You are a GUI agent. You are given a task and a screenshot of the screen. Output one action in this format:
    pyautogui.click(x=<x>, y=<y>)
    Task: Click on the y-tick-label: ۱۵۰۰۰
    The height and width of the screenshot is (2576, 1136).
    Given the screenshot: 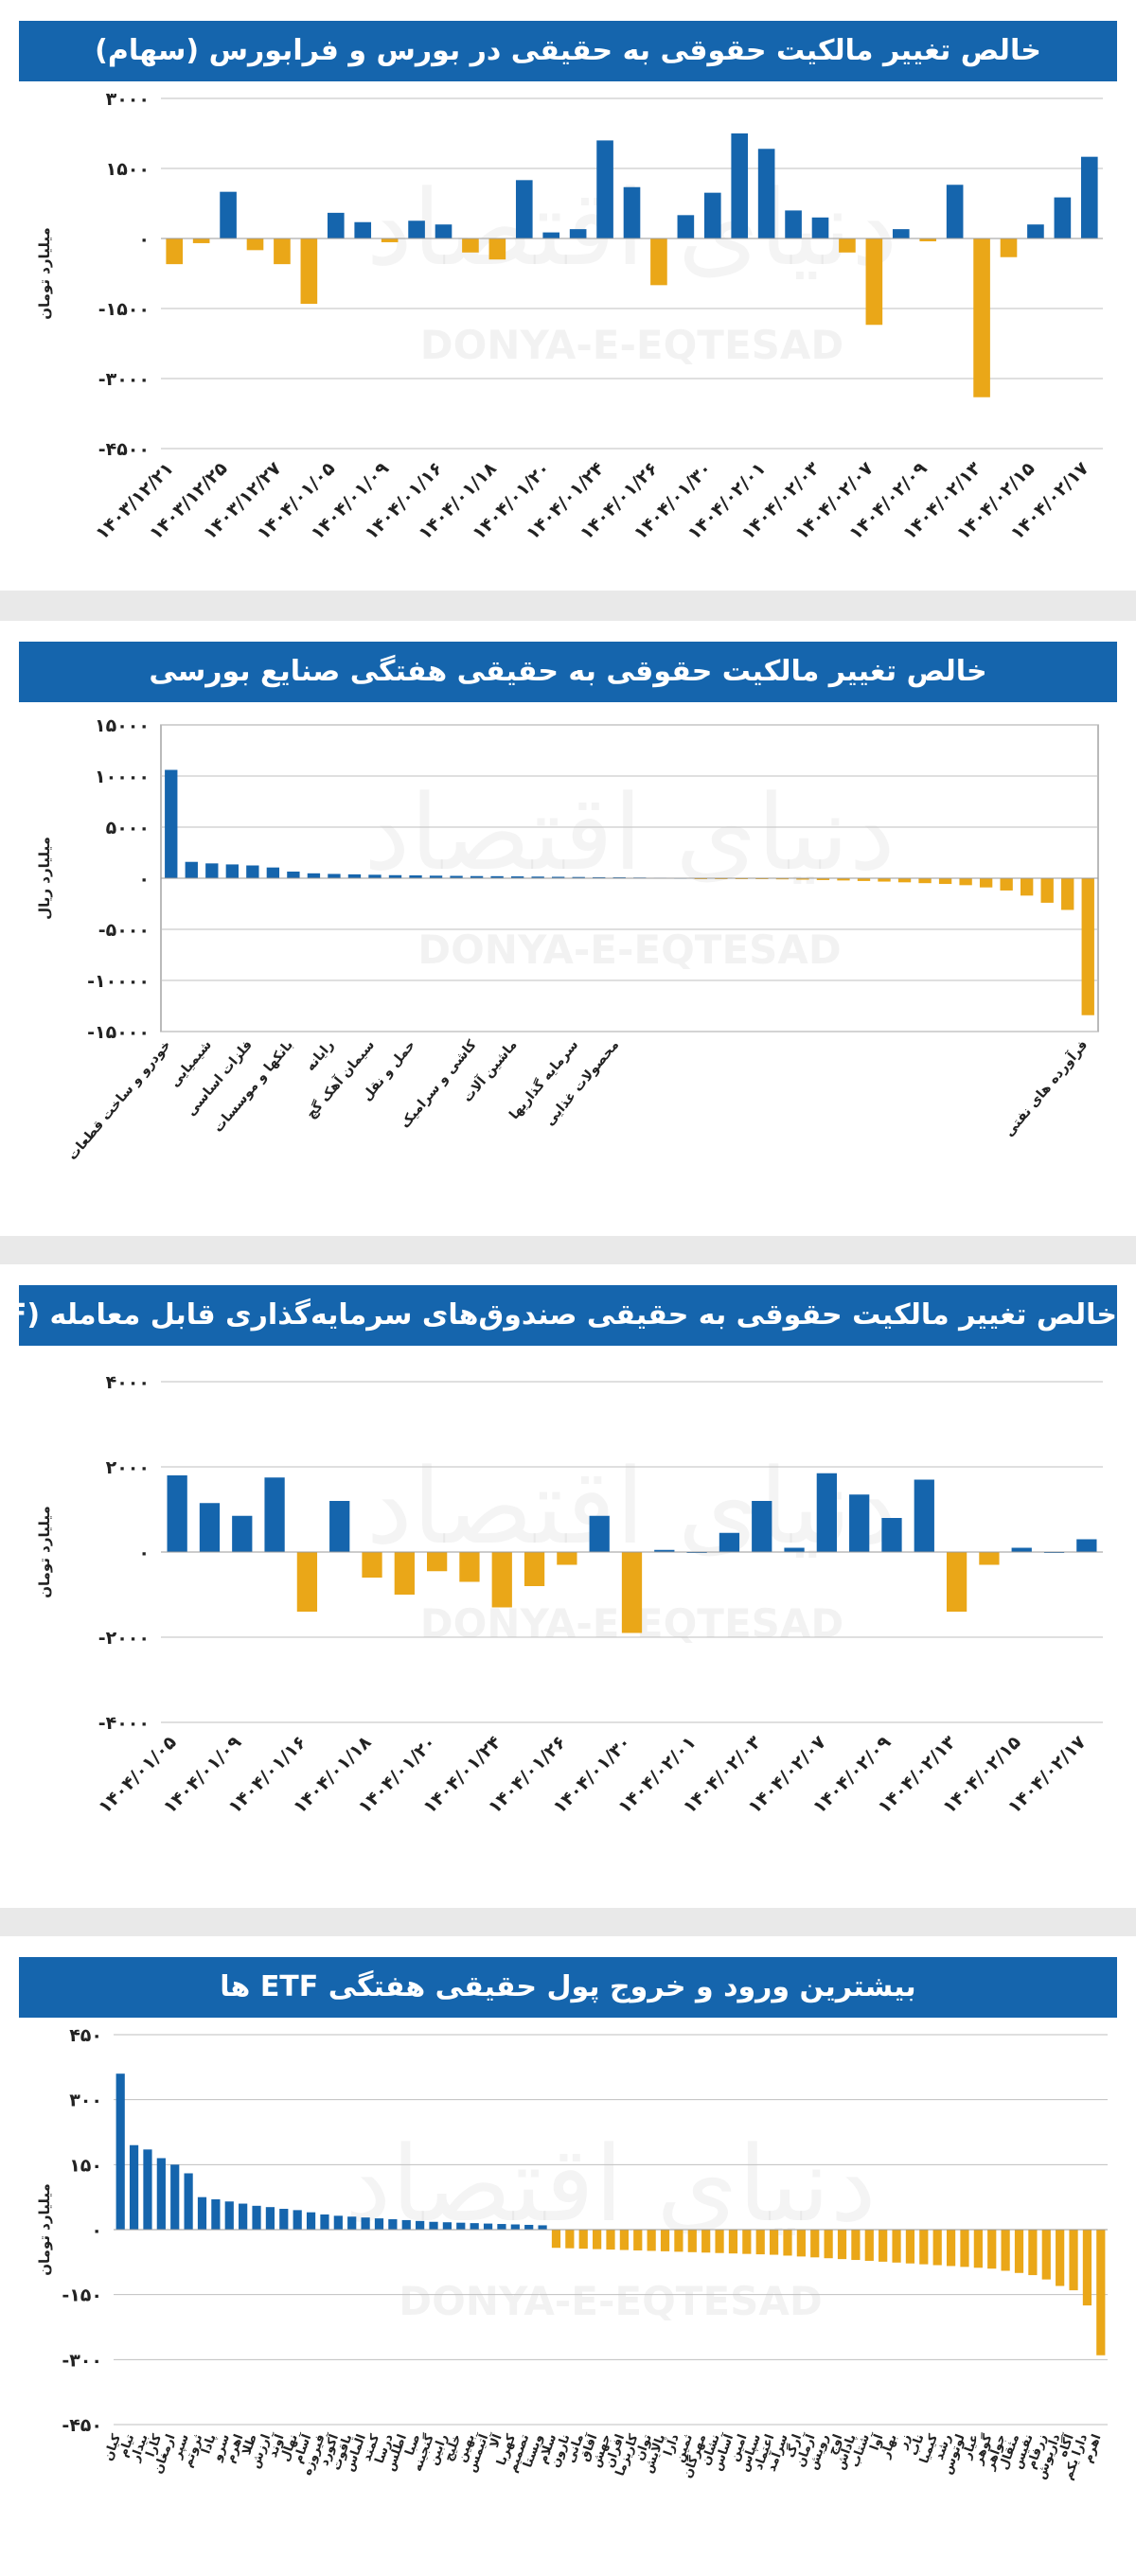 What is the action you would take?
    pyautogui.click(x=122, y=725)
    